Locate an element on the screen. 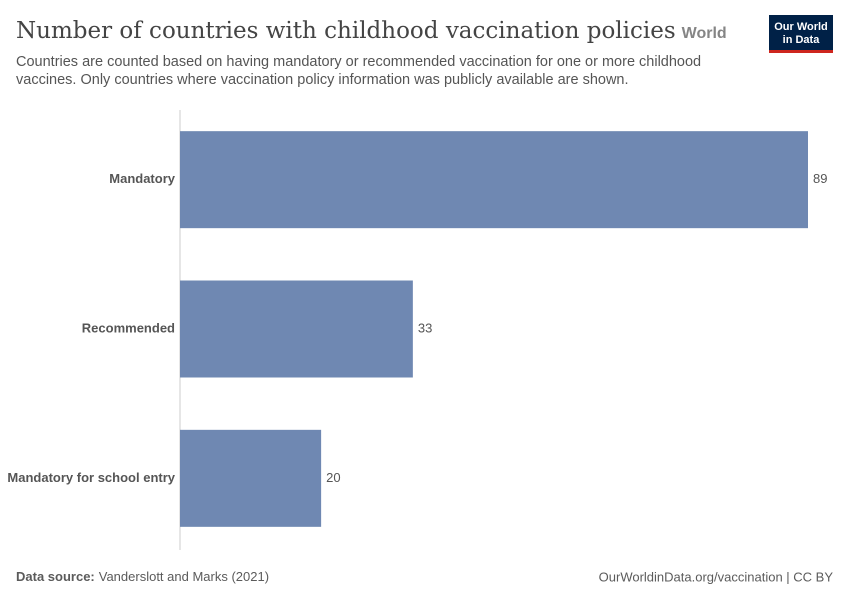  logo-text: Our World is located at coordinates (801, 27).